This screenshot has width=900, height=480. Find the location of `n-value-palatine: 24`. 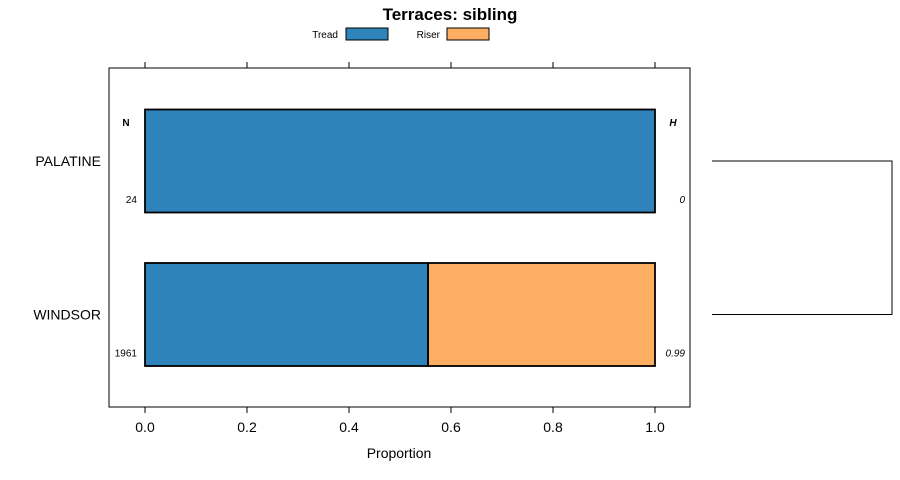

n-value-palatine: 24 is located at coordinates (132, 200).